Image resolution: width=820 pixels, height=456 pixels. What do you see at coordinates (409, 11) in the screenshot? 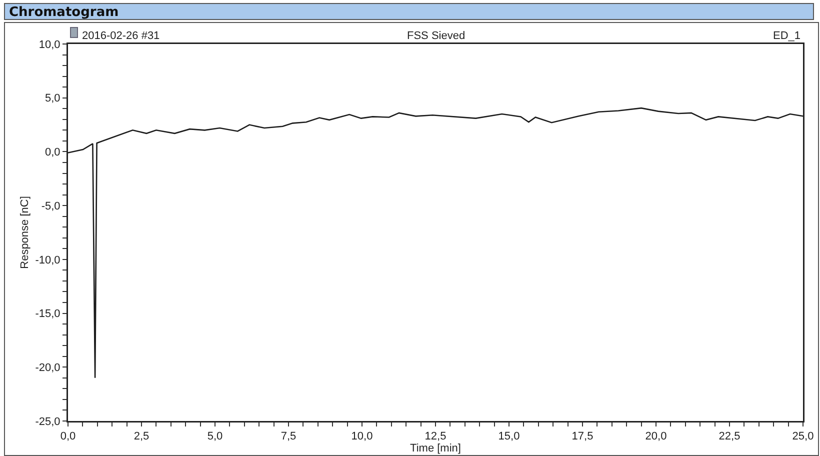
I see `chart-title: Chromatogram` at bounding box center [409, 11].